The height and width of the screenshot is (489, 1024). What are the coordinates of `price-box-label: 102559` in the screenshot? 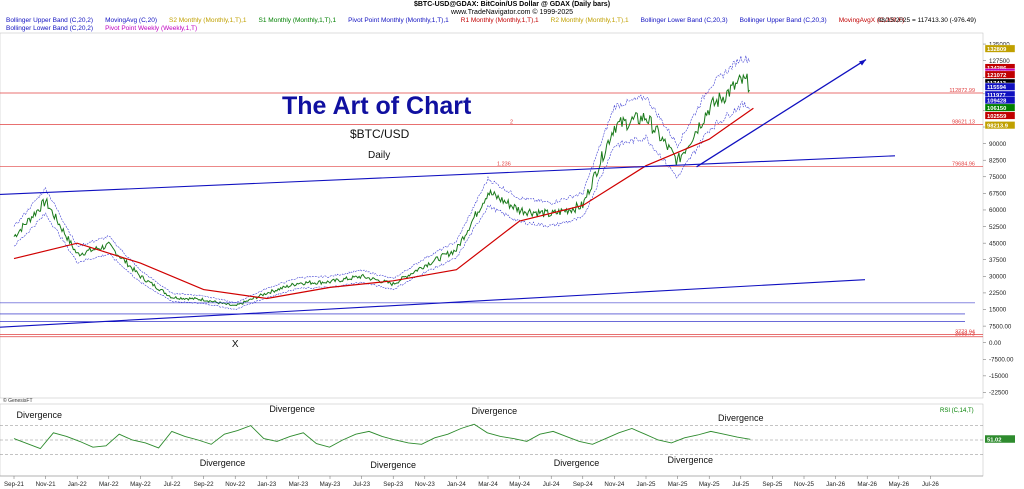 It's located at (997, 117).